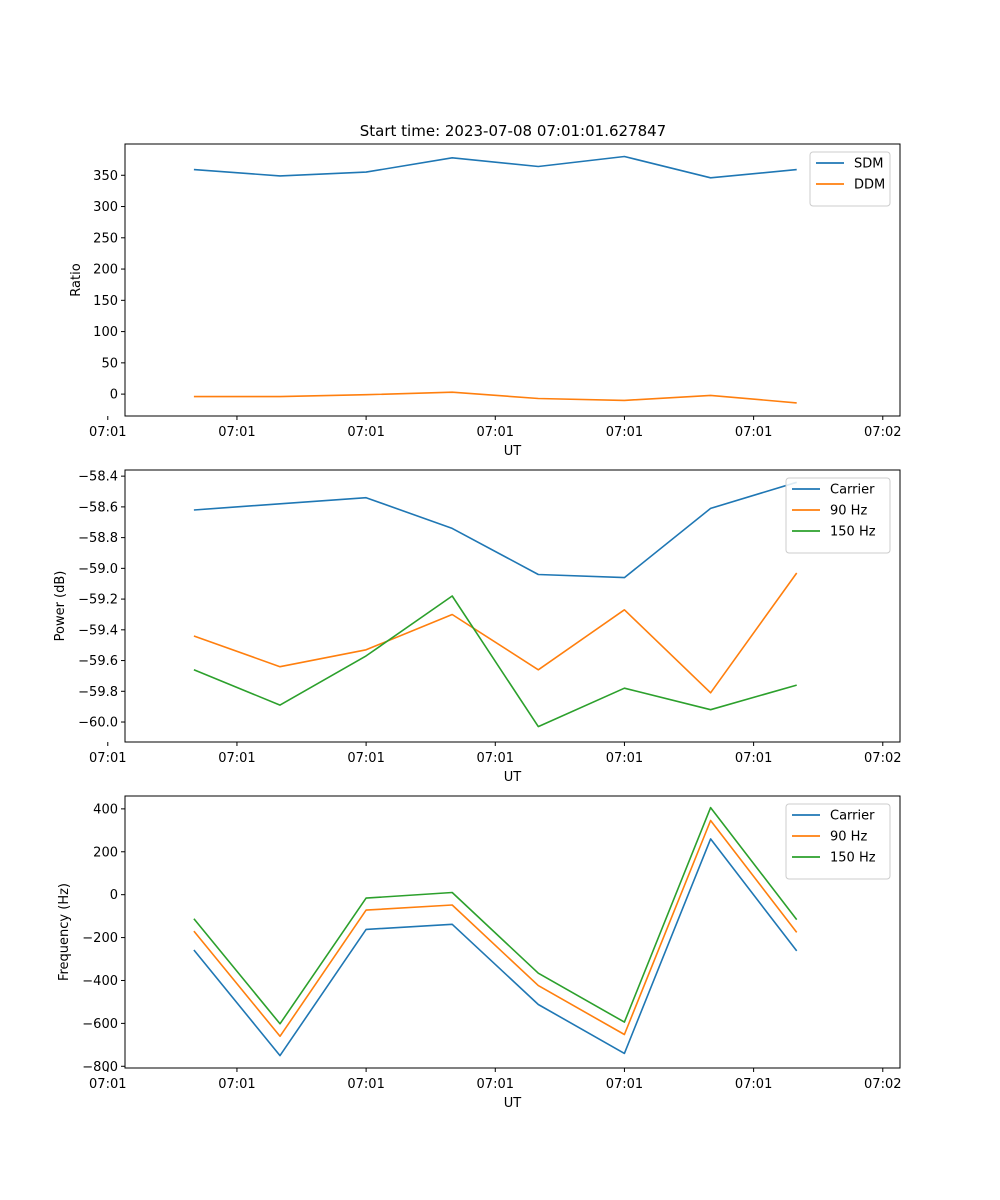 The height and width of the screenshot is (1200, 1000). What do you see at coordinates (98, 661) in the screenshot?
I see `y-tick-label: −59.6` at bounding box center [98, 661].